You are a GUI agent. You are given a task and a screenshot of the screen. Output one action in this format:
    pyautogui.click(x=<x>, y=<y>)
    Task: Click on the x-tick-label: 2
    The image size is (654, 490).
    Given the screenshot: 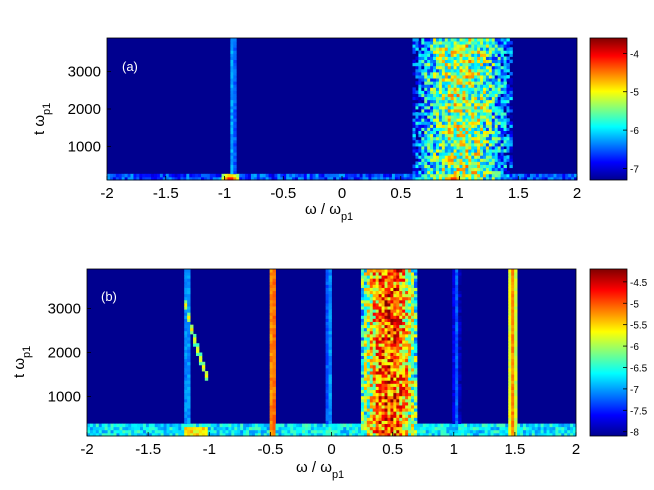 What is the action you would take?
    pyautogui.click(x=576, y=449)
    